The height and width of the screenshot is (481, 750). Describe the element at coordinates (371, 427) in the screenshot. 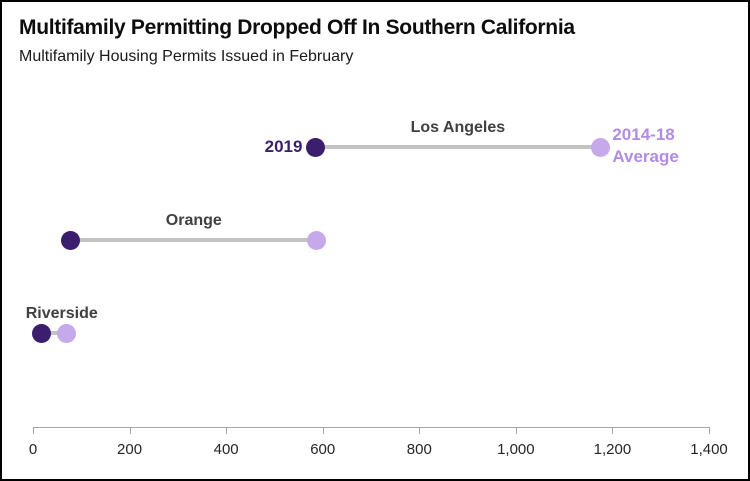

I see `x-axis-line` at that location.